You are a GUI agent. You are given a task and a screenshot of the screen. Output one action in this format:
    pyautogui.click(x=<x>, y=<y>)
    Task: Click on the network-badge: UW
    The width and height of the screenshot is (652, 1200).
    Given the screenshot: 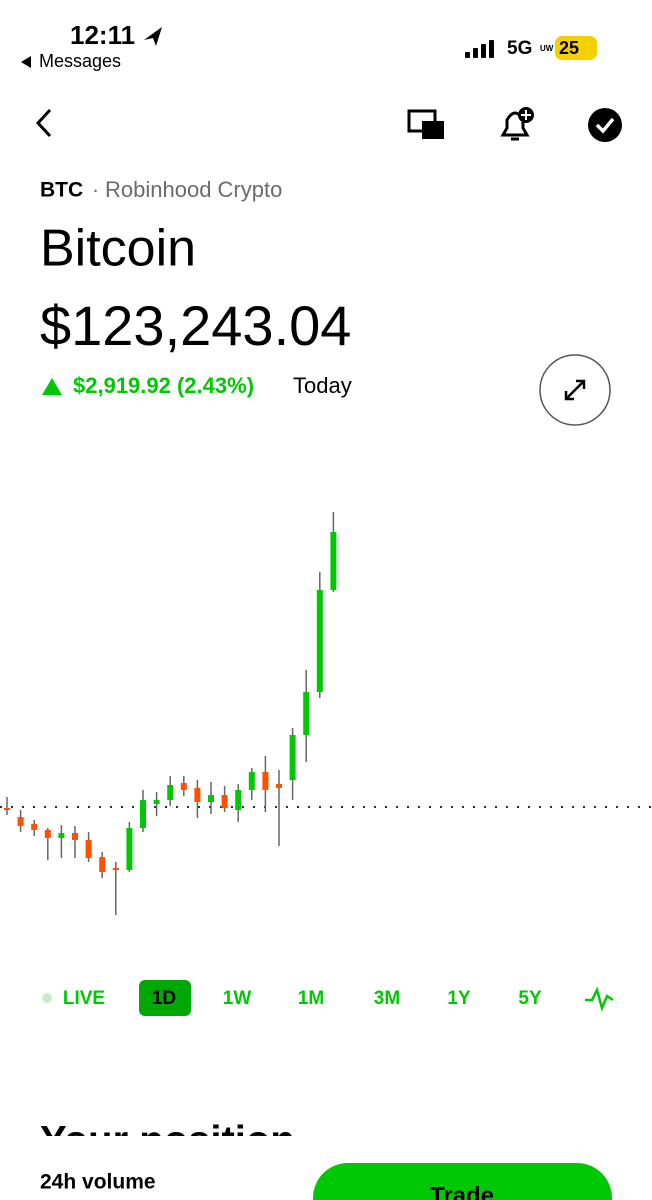 What is the action you would take?
    pyautogui.click(x=547, y=48)
    